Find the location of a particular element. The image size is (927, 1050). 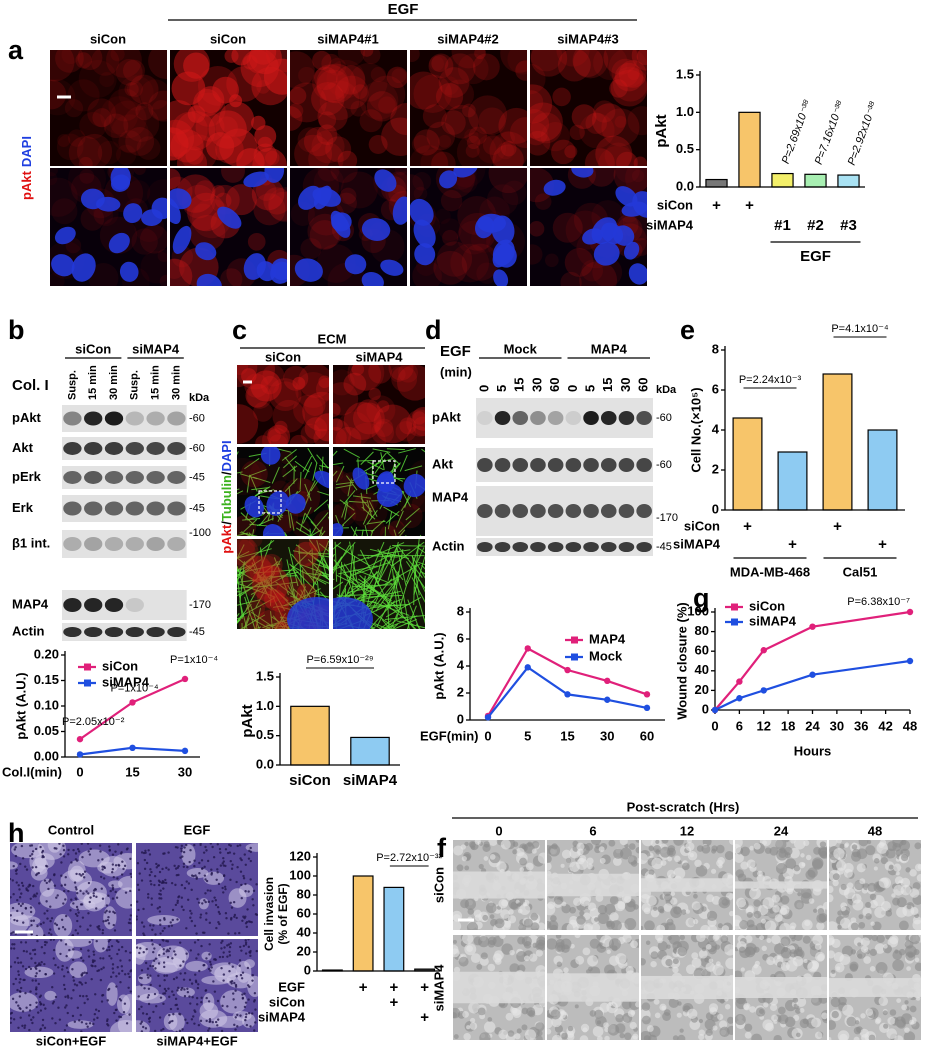

x-axis-label: Col.I(min) is located at coordinates (32, 771).